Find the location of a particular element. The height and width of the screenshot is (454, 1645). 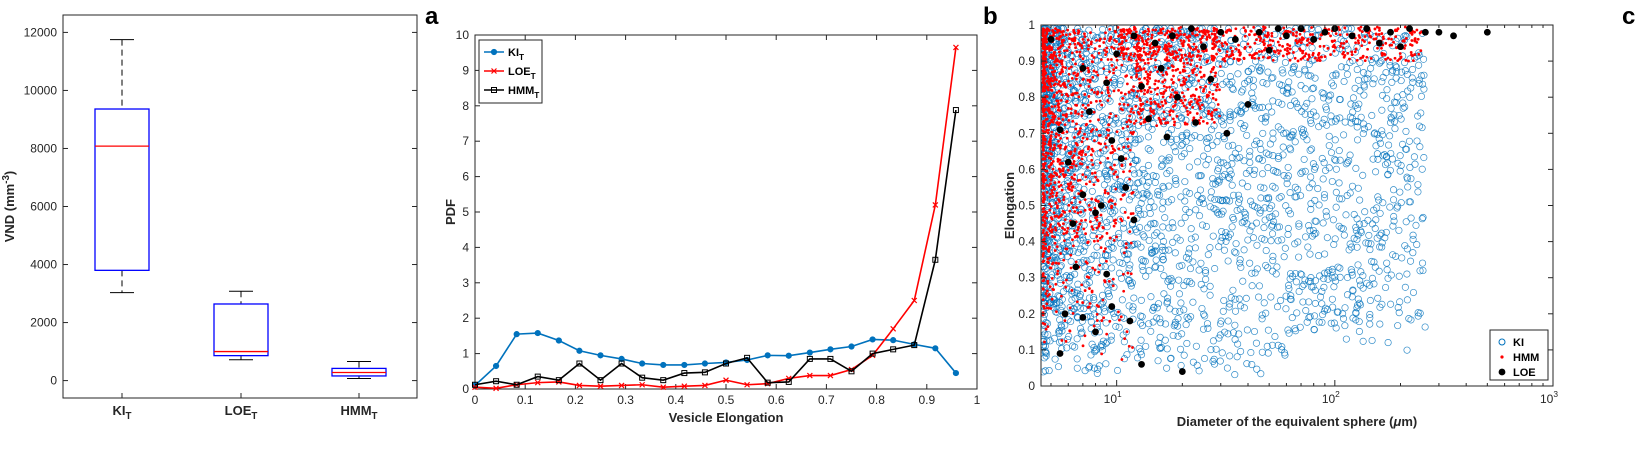

y-tick-label: 0.2 is located at coordinates (1026, 314).